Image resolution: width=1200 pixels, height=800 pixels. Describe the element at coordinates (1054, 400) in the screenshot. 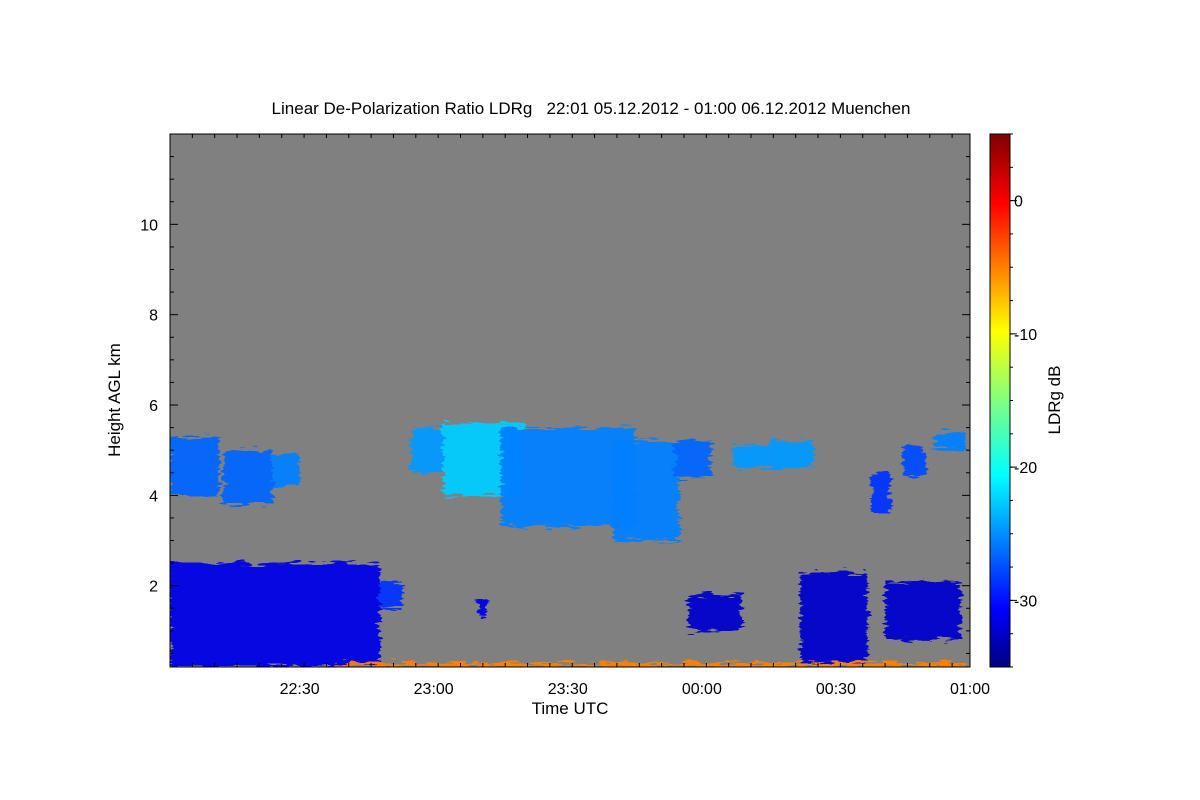

I see `colorbar-label: LDRg dB` at that location.